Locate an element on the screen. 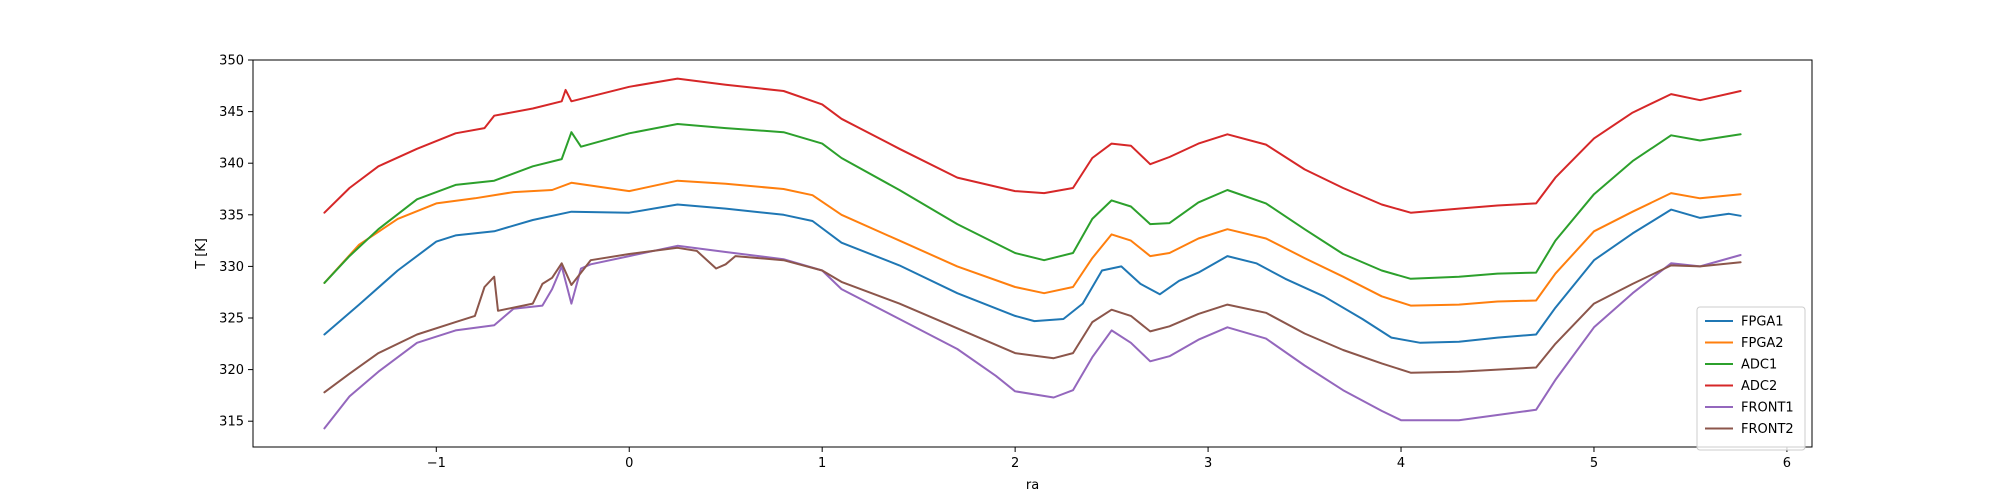  x-tick-label: 5 is located at coordinates (1594, 463).